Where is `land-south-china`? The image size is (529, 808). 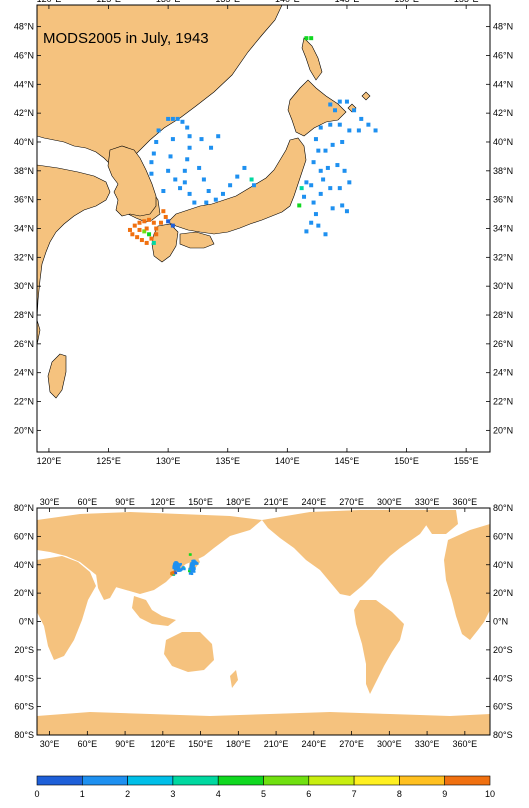 land-south-china is located at coordinates (39, 332).